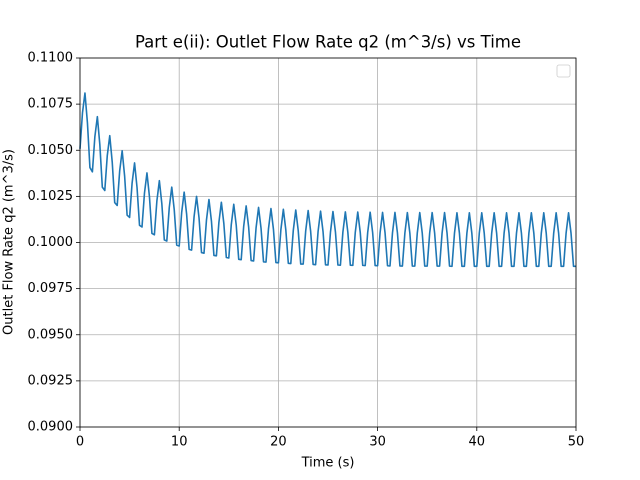 The height and width of the screenshot is (480, 640). What do you see at coordinates (563, 71) in the screenshot?
I see `legend-box` at bounding box center [563, 71].